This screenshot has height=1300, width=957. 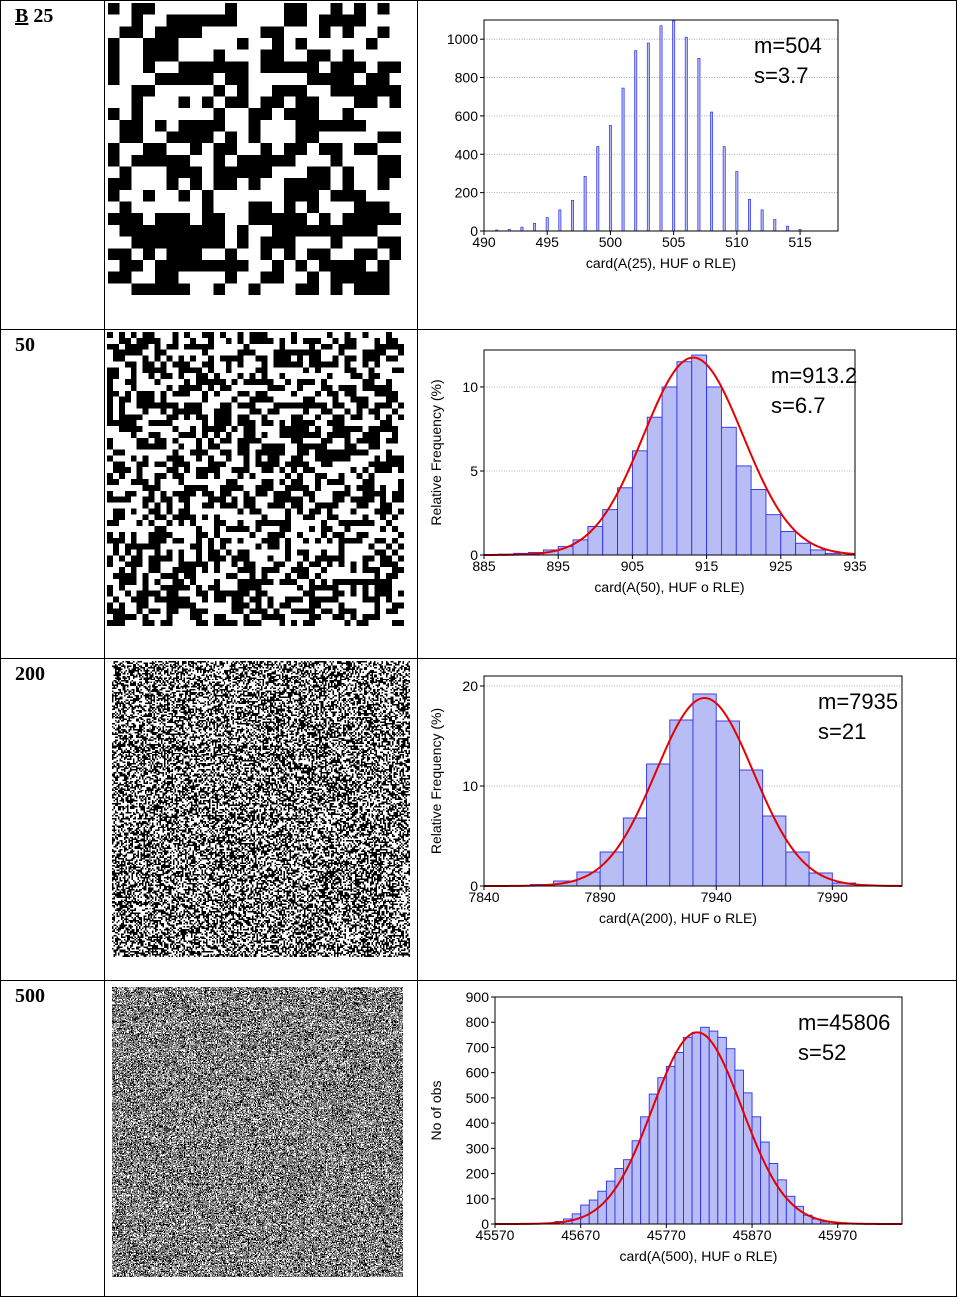 I want to click on row-label-number: 200, so click(x=30, y=674).